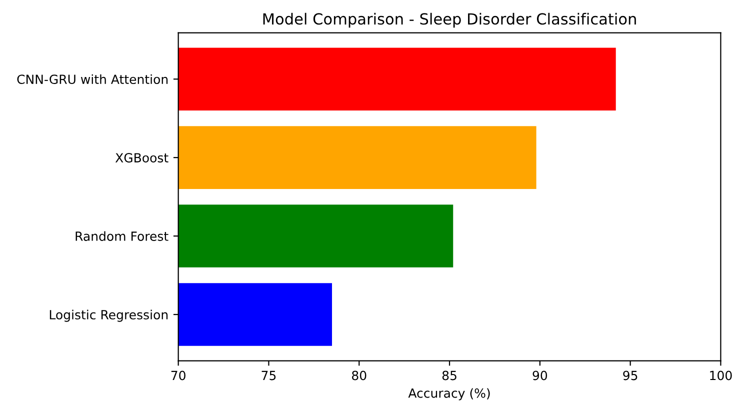 This screenshot has height=410, width=743. I want to click on x-tick-label: 100, so click(721, 375).